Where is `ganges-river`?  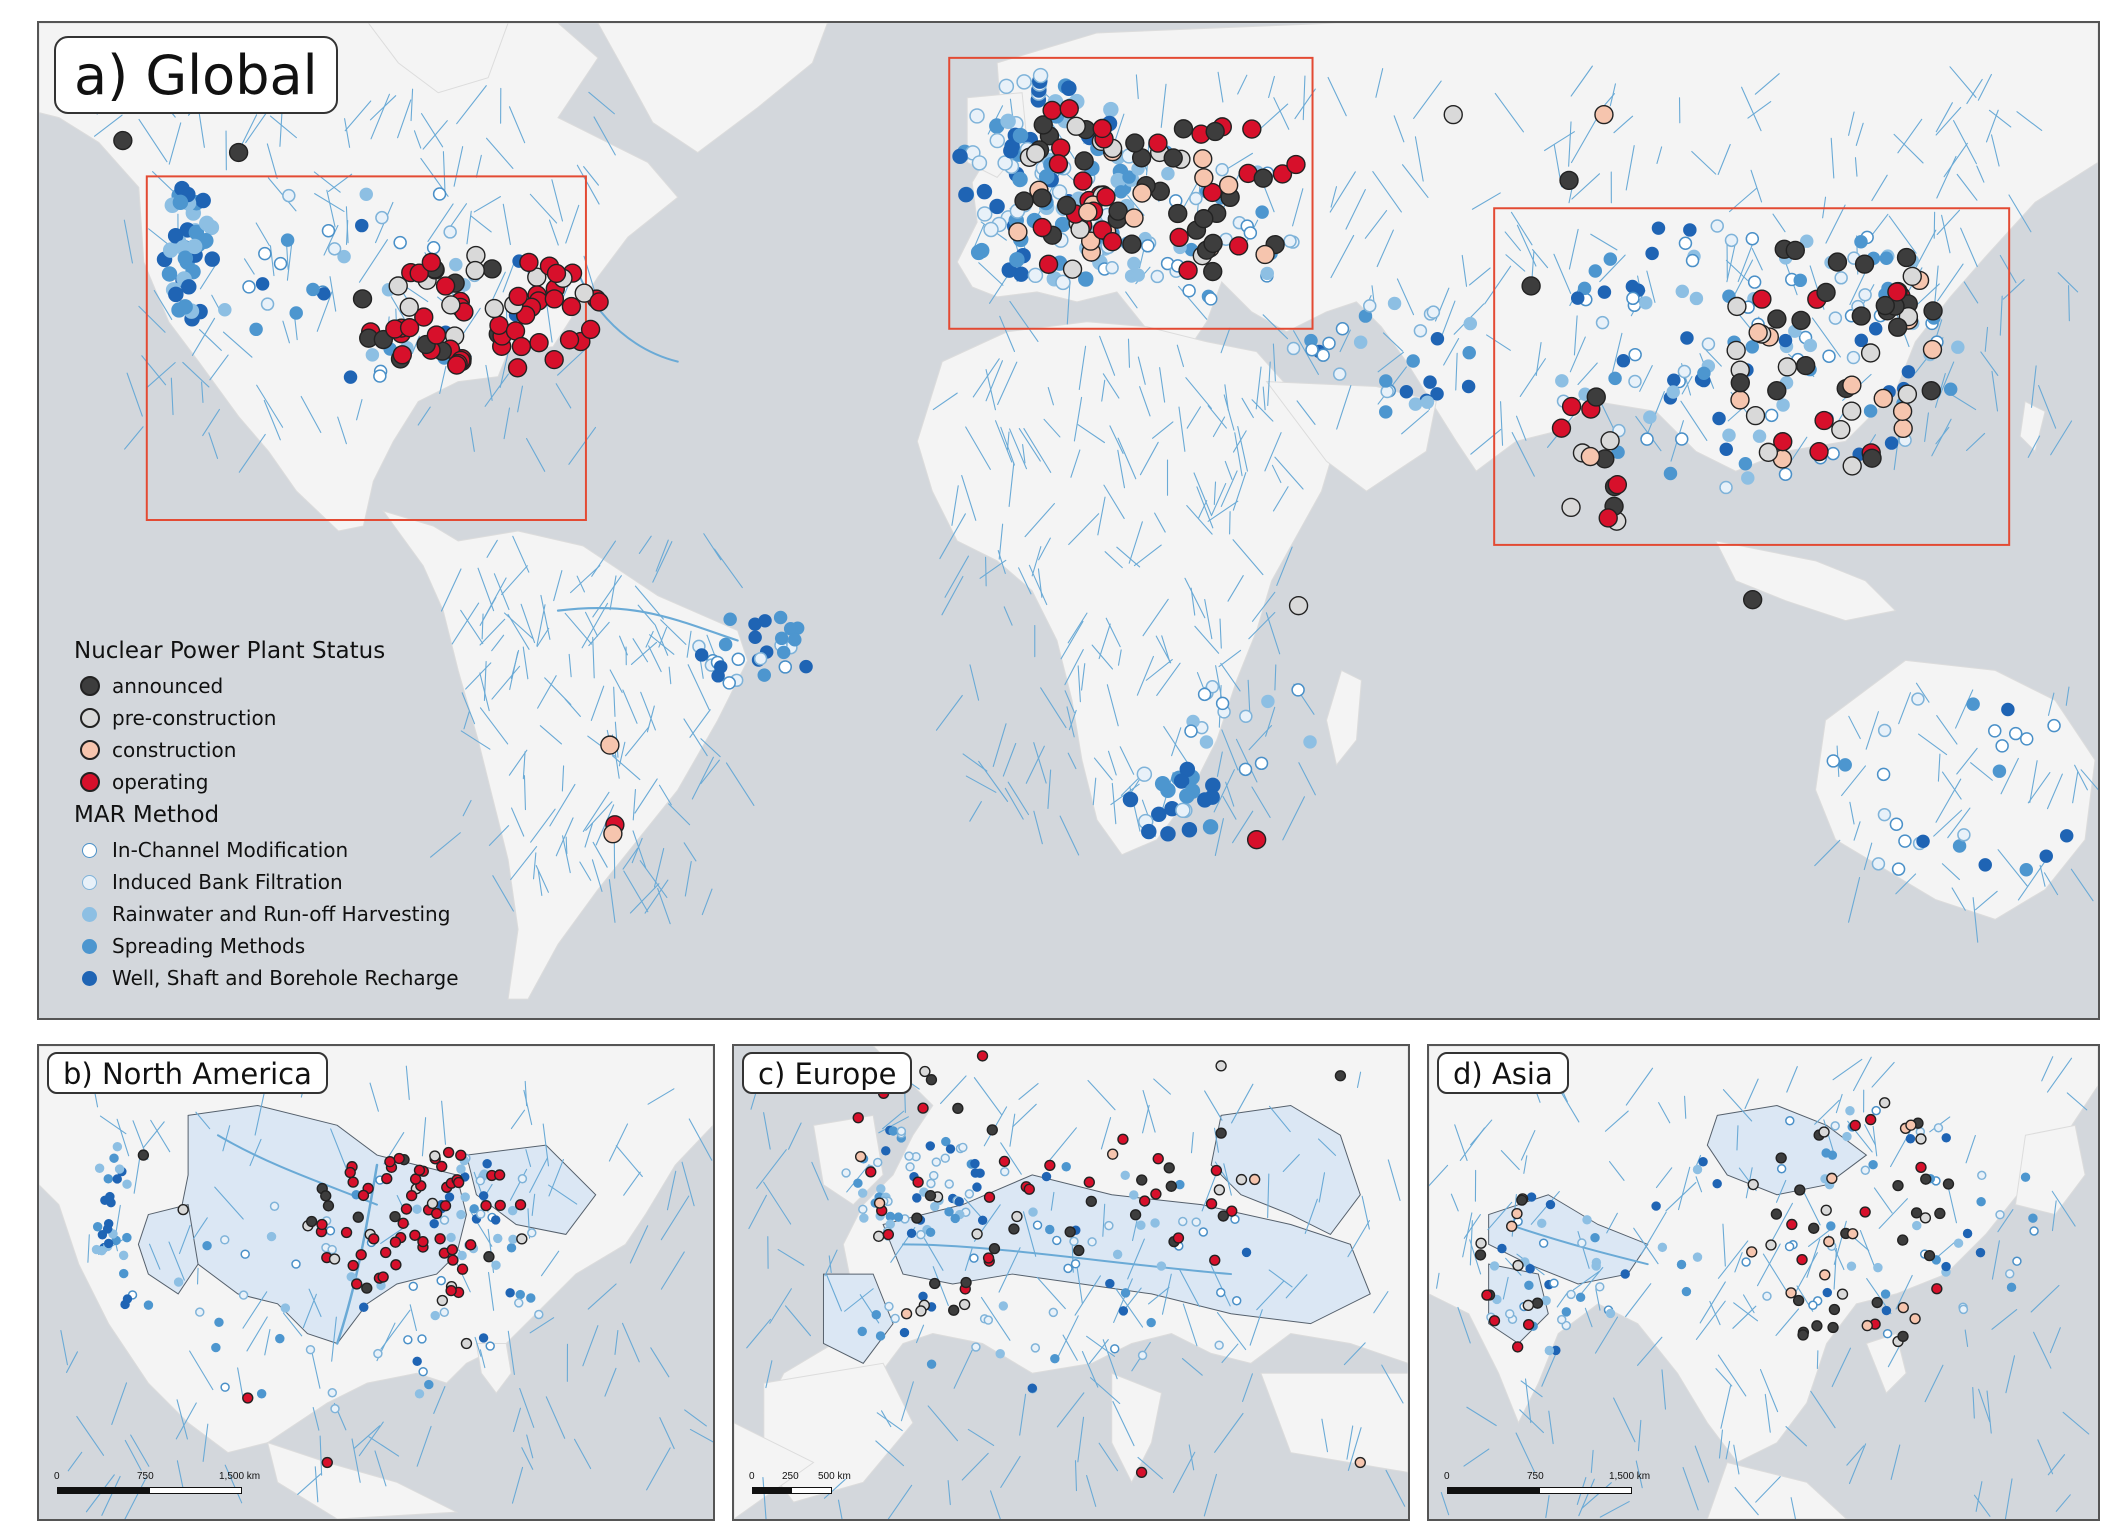
ganges-river is located at coordinates (1578, 1244).